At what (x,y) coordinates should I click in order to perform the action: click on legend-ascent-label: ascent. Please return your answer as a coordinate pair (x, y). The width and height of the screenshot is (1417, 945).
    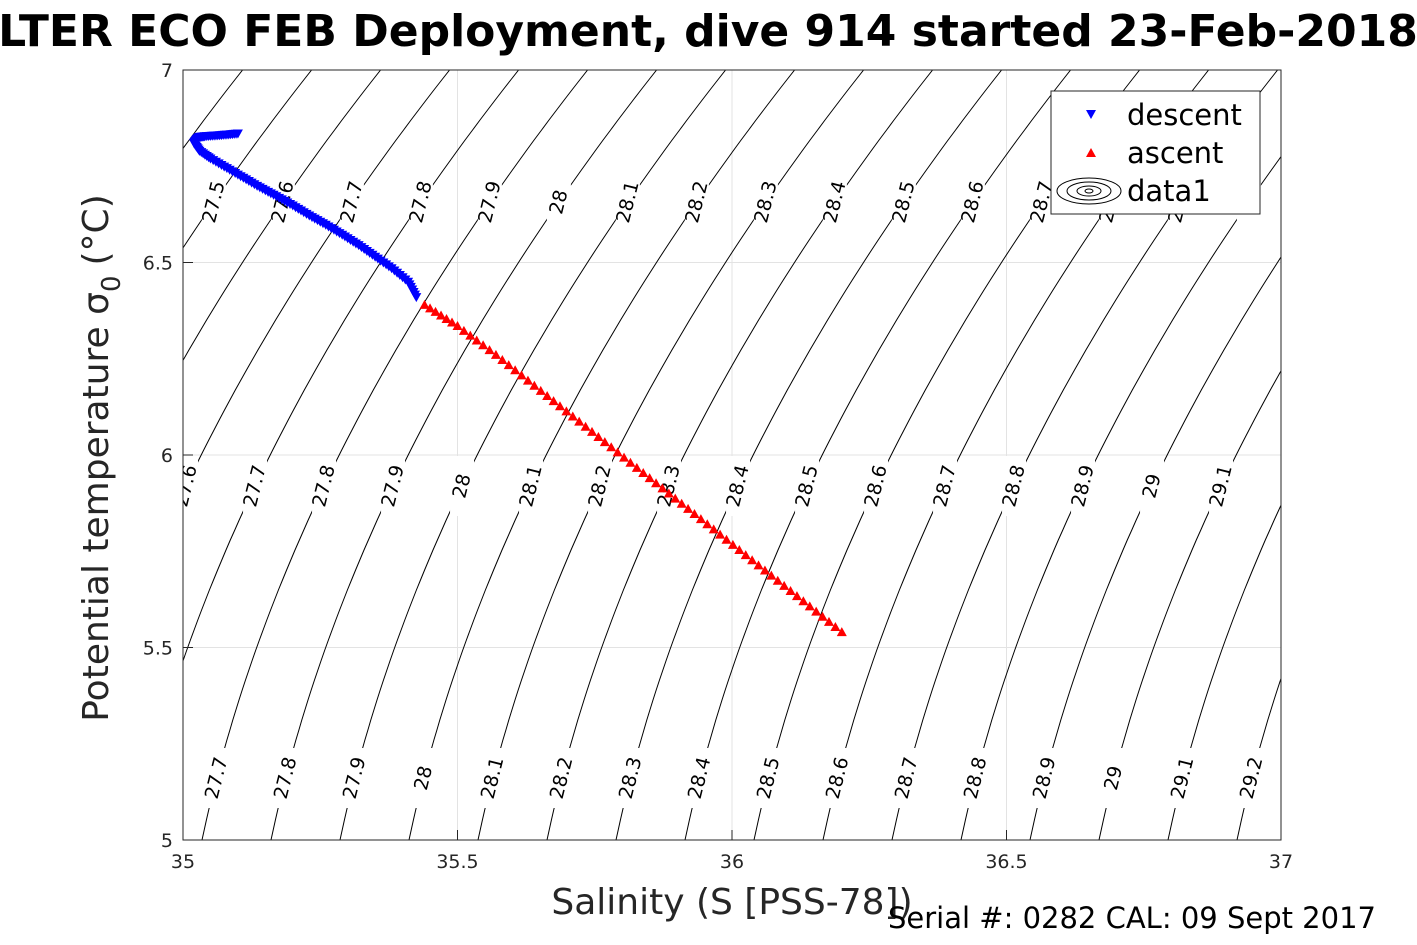
    Looking at the image, I should click on (1175, 153).